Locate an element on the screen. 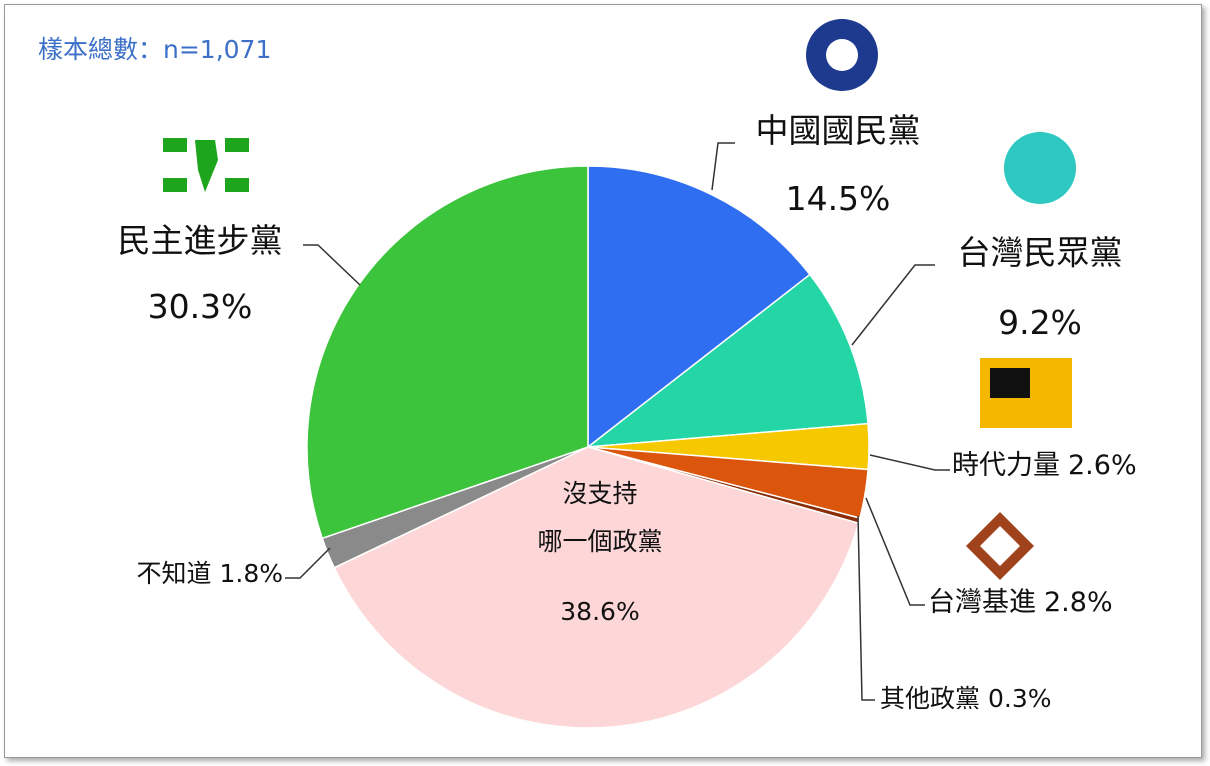 This screenshot has height=766, width=1210. kmt-logo-sun is located at coordinates (842, 55).